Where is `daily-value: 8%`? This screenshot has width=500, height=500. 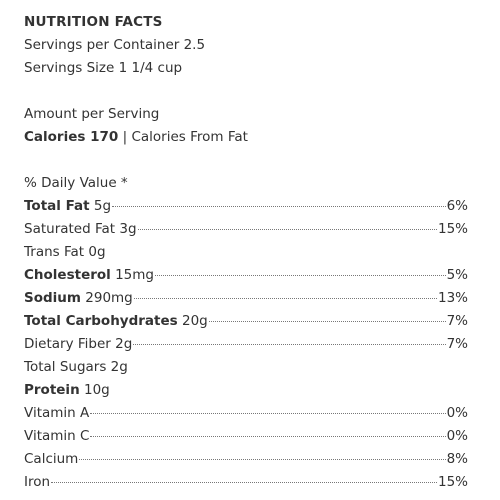
daily-value: 8% is located at coordinates (457, 459).